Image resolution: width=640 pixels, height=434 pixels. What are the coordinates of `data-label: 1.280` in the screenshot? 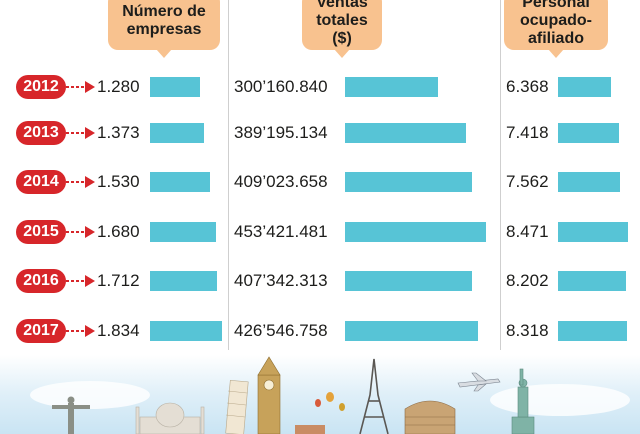 It's located at (118, 86).